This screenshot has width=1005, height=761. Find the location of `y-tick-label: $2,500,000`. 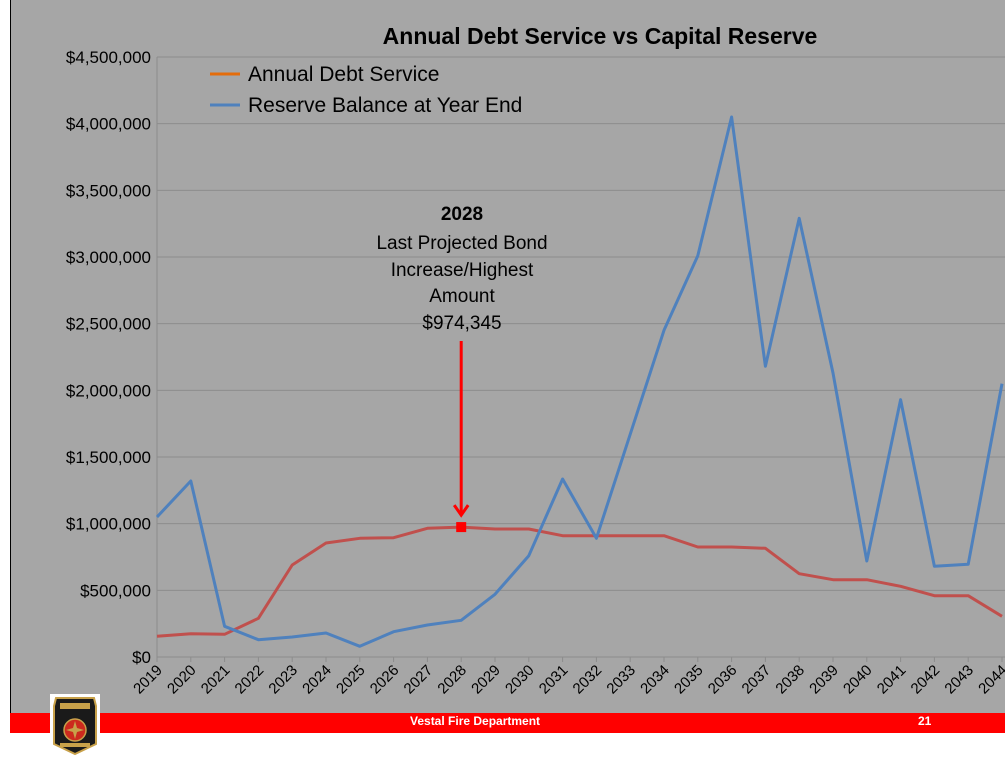

y-tick-label: $2,500,000 is located at coordinates (108, 324).